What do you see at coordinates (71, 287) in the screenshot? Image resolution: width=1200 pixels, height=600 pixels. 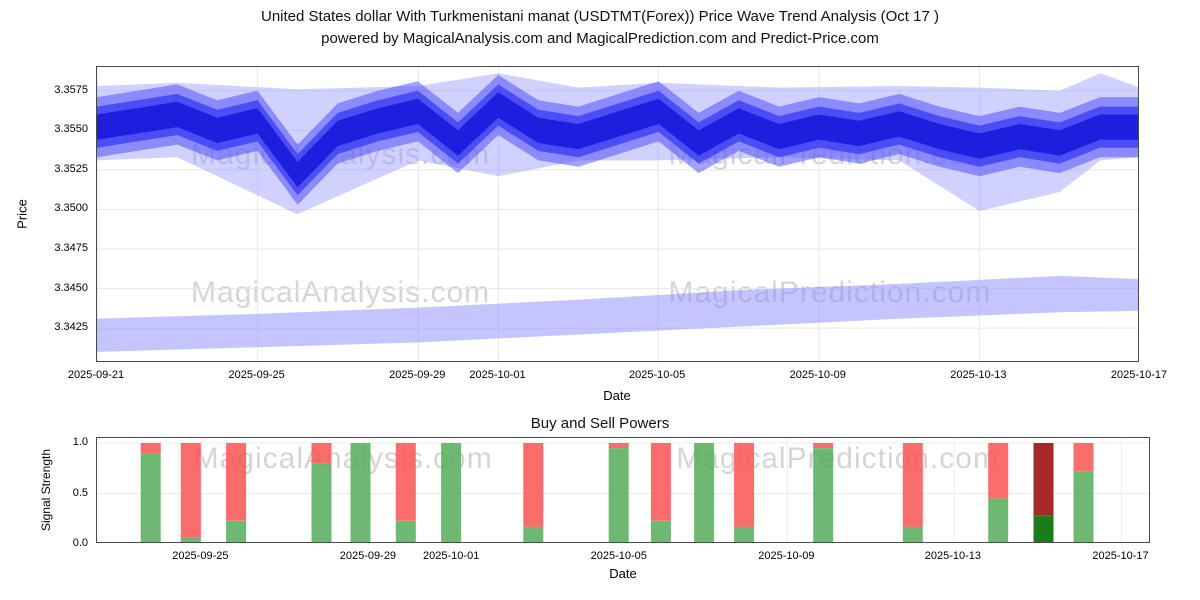 I see `price-y-tick-label: 3.3450` at bounding box center [71, 287].